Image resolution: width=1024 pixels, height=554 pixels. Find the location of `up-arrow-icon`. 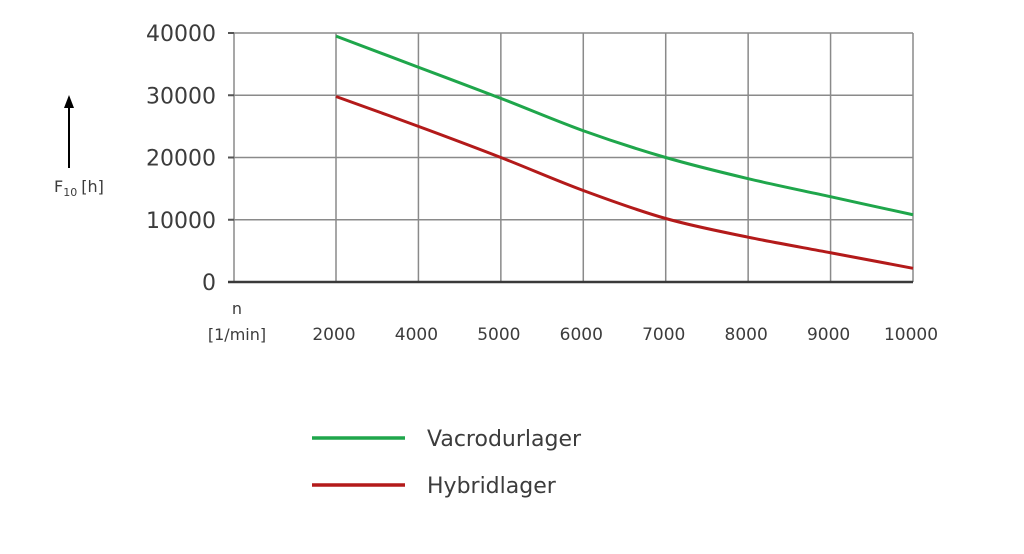

up-arrow-icon is located at coordinates (69, 101).